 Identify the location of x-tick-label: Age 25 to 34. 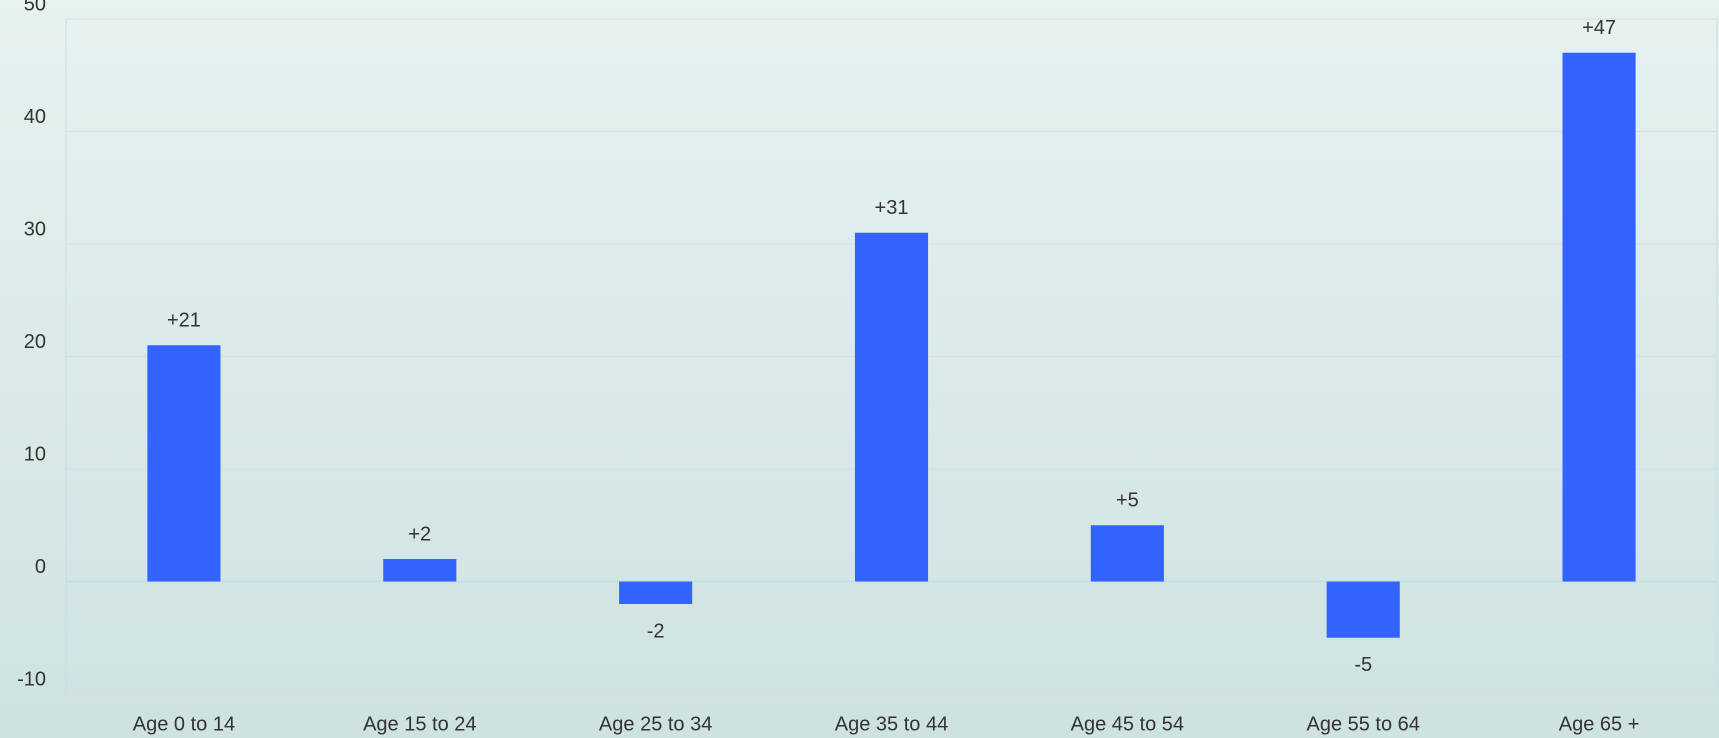
(655, 724).